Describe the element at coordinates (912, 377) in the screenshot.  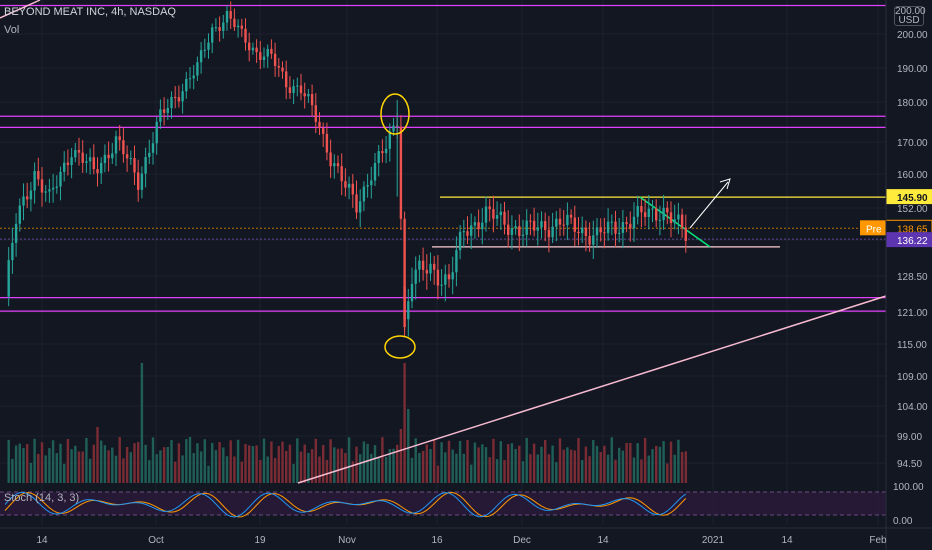
I see `price-tick-label: 109.00` at that location.